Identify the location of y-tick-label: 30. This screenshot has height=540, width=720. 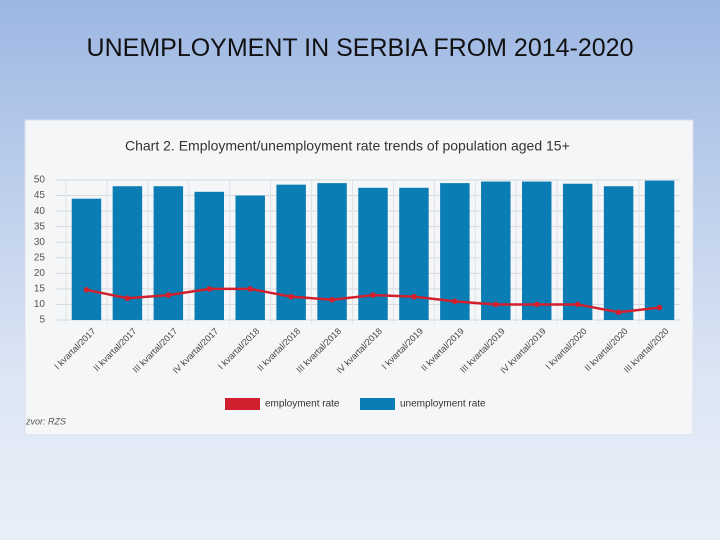
(40, 242).